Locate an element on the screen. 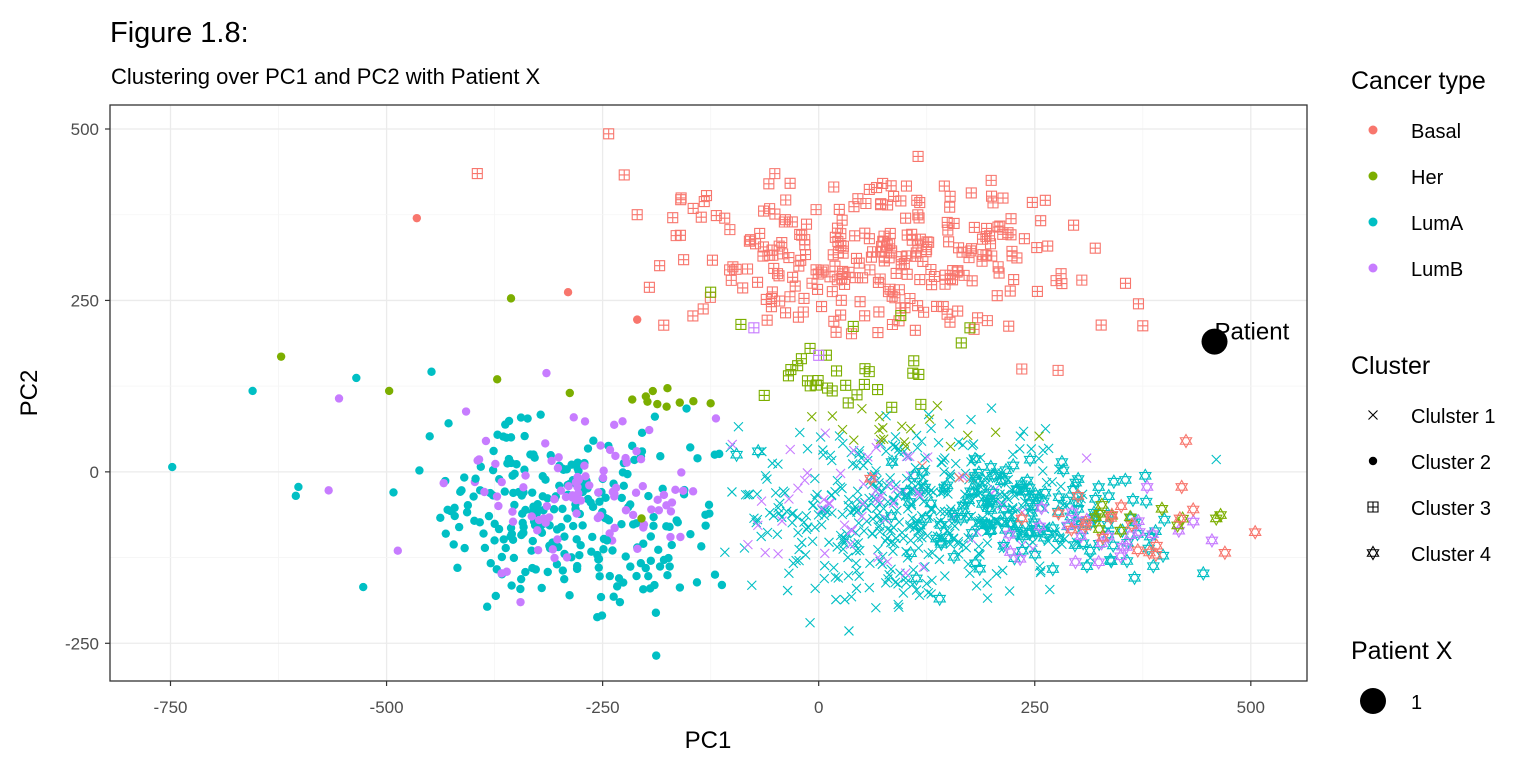 Image resolution: width=1536 pixels, height=768 pixels. patient-annotation: Patient is located at coordinates (1252, 332).